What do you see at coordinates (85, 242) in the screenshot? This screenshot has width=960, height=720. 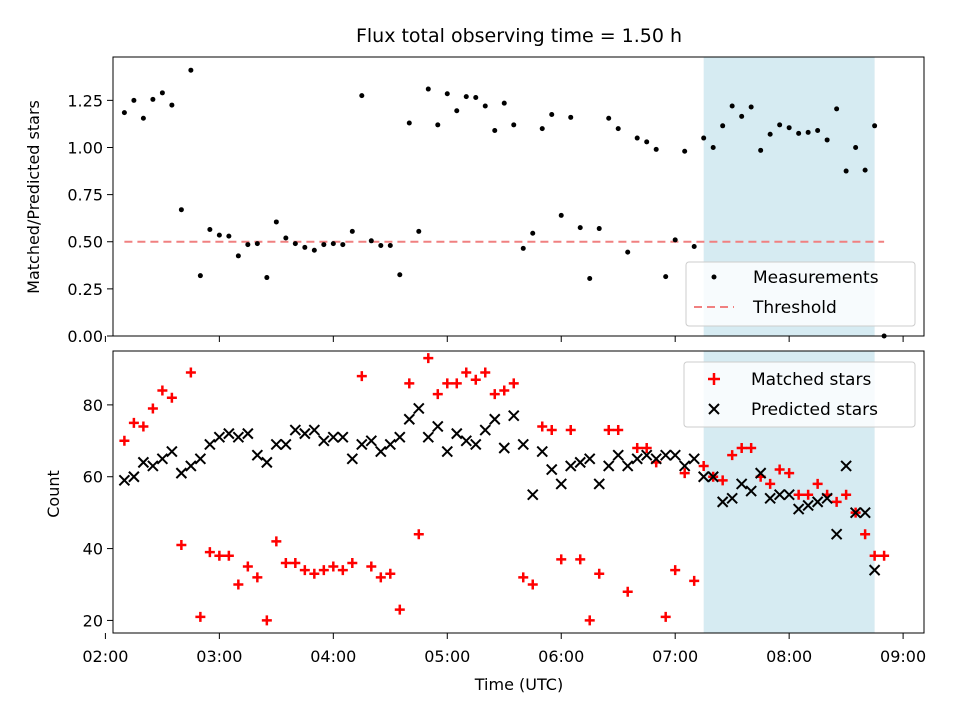 I see `y-tick-label: 0.50` at bounding box center [85, 242].